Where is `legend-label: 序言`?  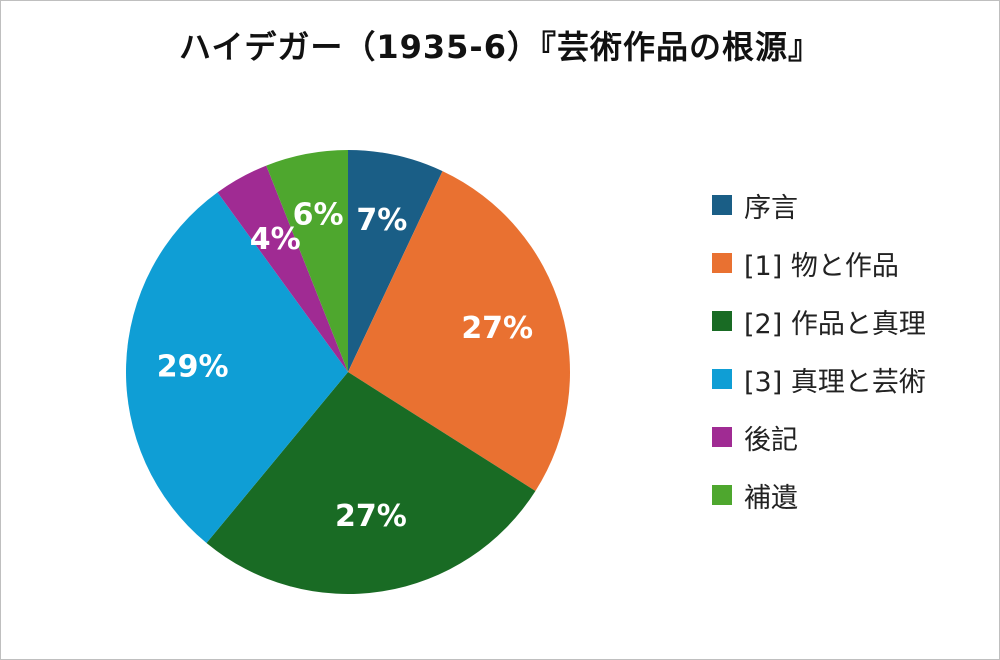
legend-label: 序言 is located at coordinates (771, 208).